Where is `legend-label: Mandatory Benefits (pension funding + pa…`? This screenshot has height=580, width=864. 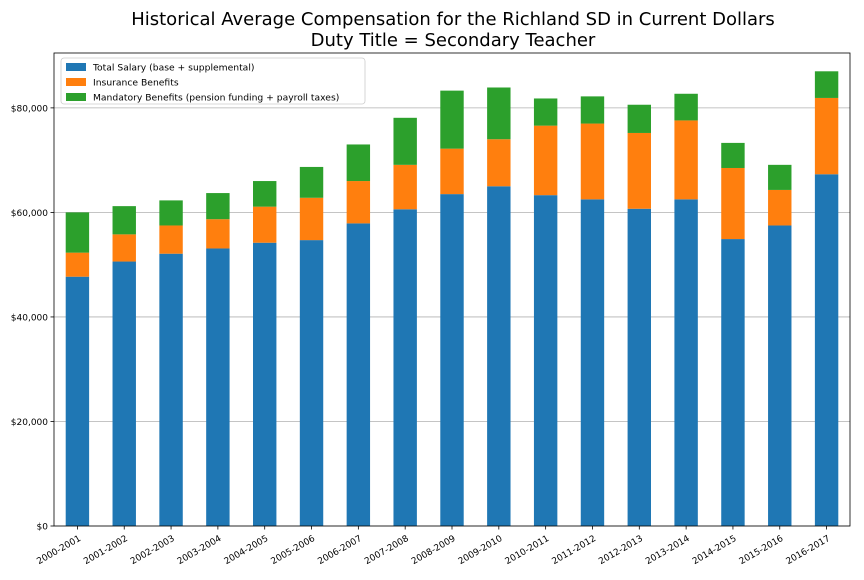
legend-label: Mandatory Benefits (pension funding + pa… is located at coordinates (216, 98).